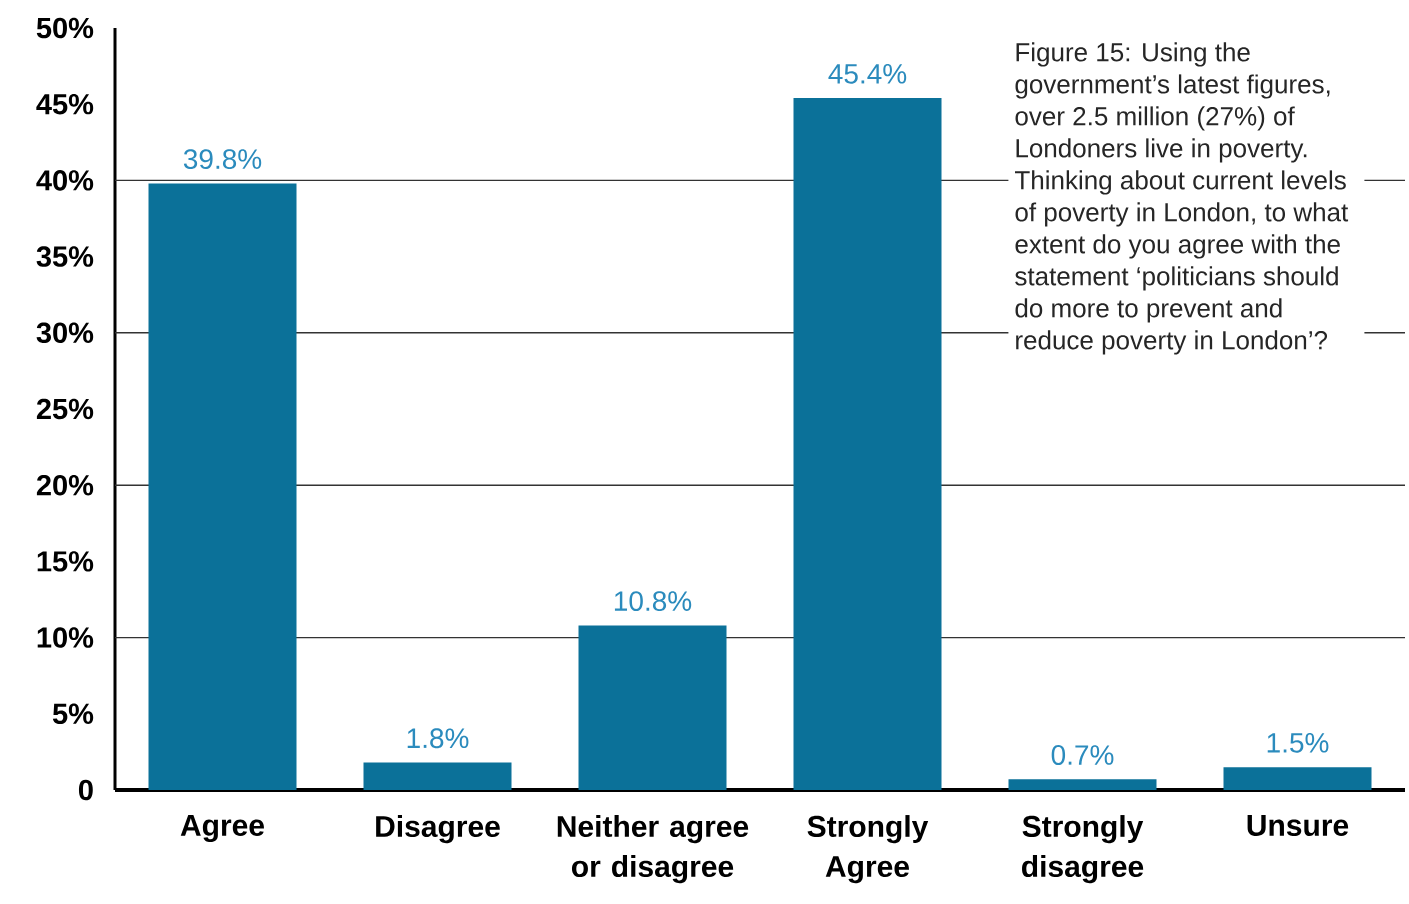 This screenshot has width=1409, height=904. I want to click on y-tick-label: 30%, so click(65, 333).